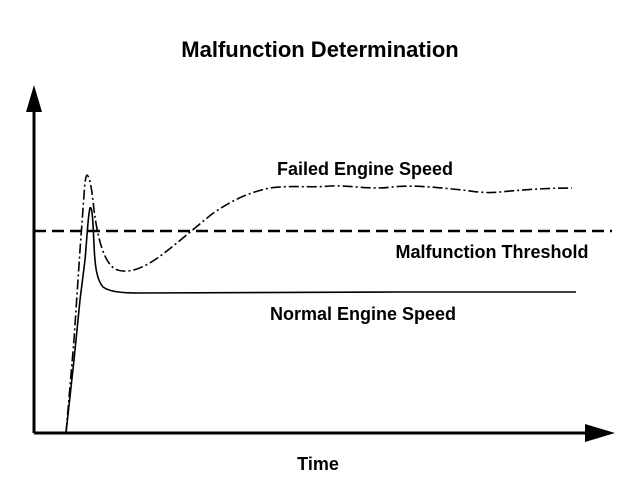  What do you see at coordinates (34, 98) in the screenshot?
I see `y-axis-arrowhead-icon` at bounding box center [34, 98].